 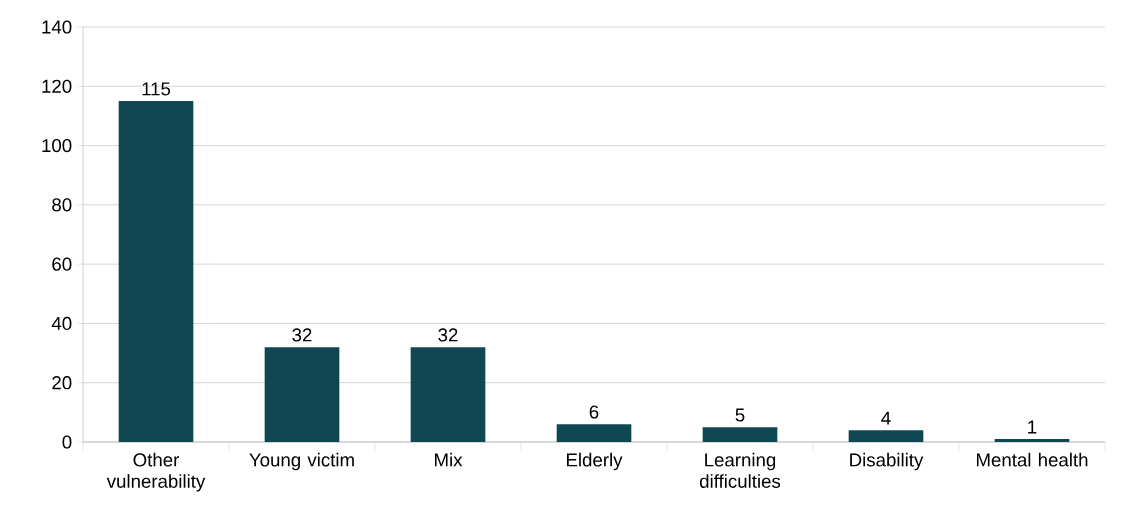 What do you see at coordinates (61, 323) in the screenshot?
I see `y-tick-label: 40` at bounding box center [61, 323].